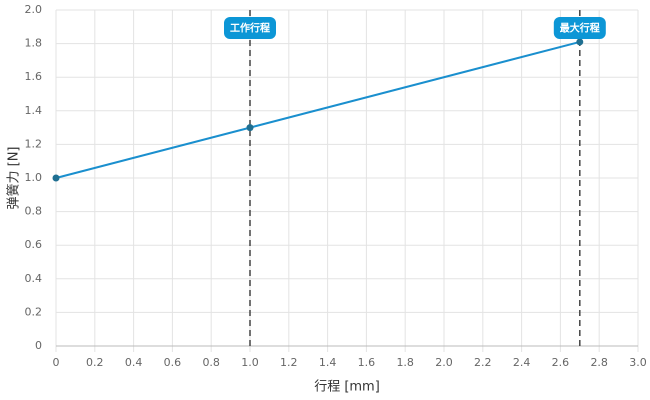  I want to click on x-tick-label: 1.4, so click(328, 362).